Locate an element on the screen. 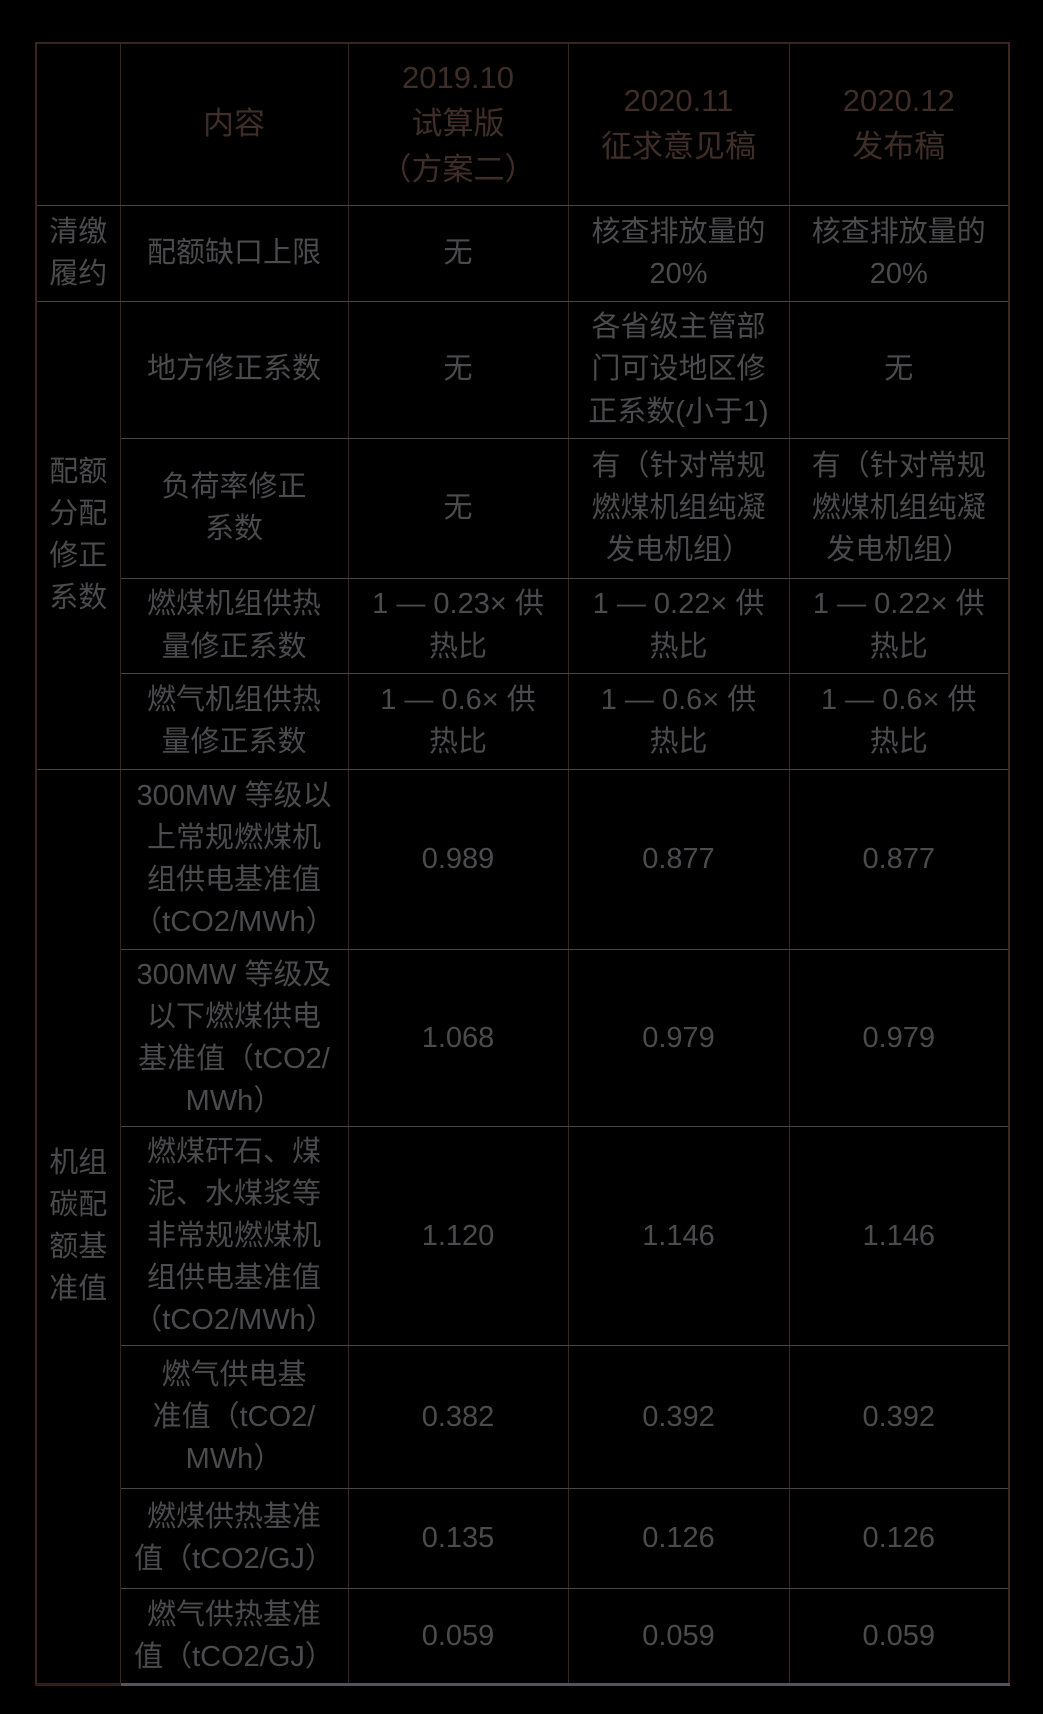 The height and width of the screenshot is (1714, 1043). row-label: 燃气机组供热 量修正系数 is located at coordinates (234, 721).